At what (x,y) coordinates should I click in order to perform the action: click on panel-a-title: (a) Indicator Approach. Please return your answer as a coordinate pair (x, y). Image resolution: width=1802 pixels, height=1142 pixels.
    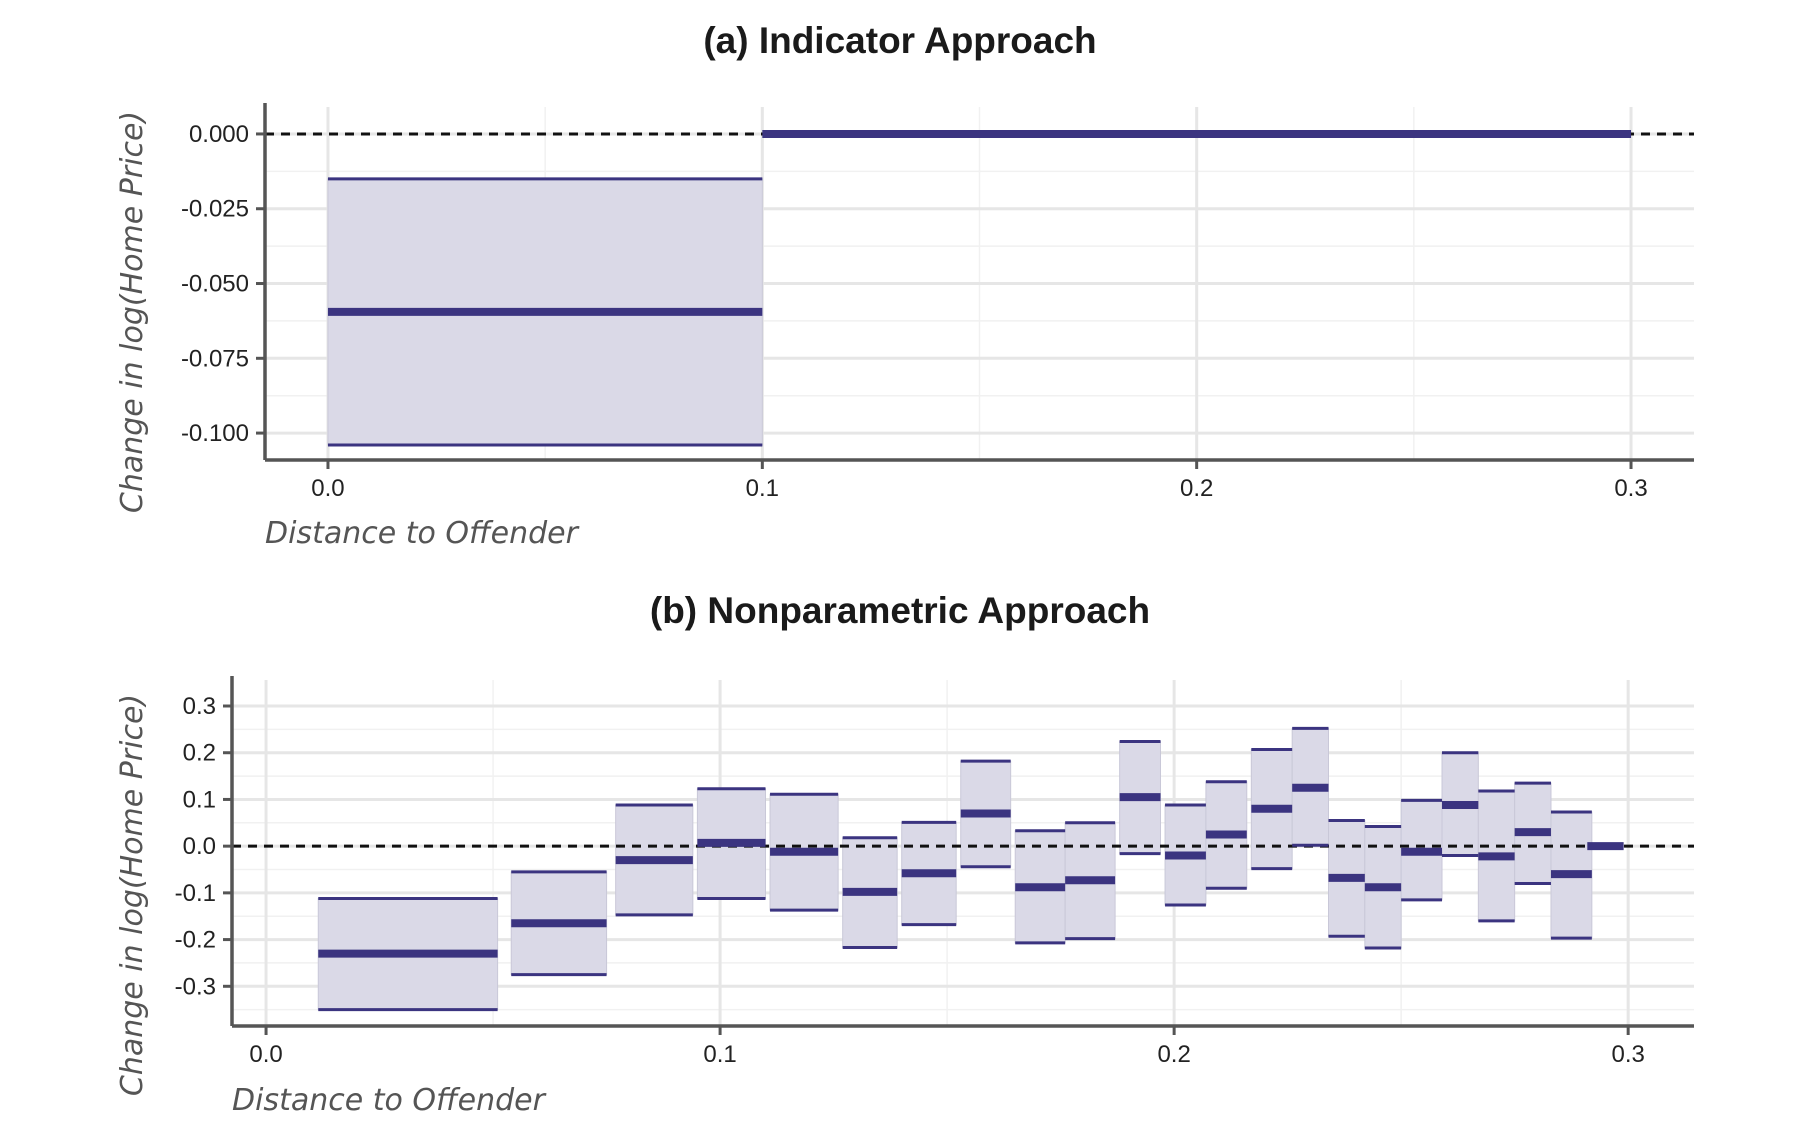
    Looking at the image, I should click on (899, 40).